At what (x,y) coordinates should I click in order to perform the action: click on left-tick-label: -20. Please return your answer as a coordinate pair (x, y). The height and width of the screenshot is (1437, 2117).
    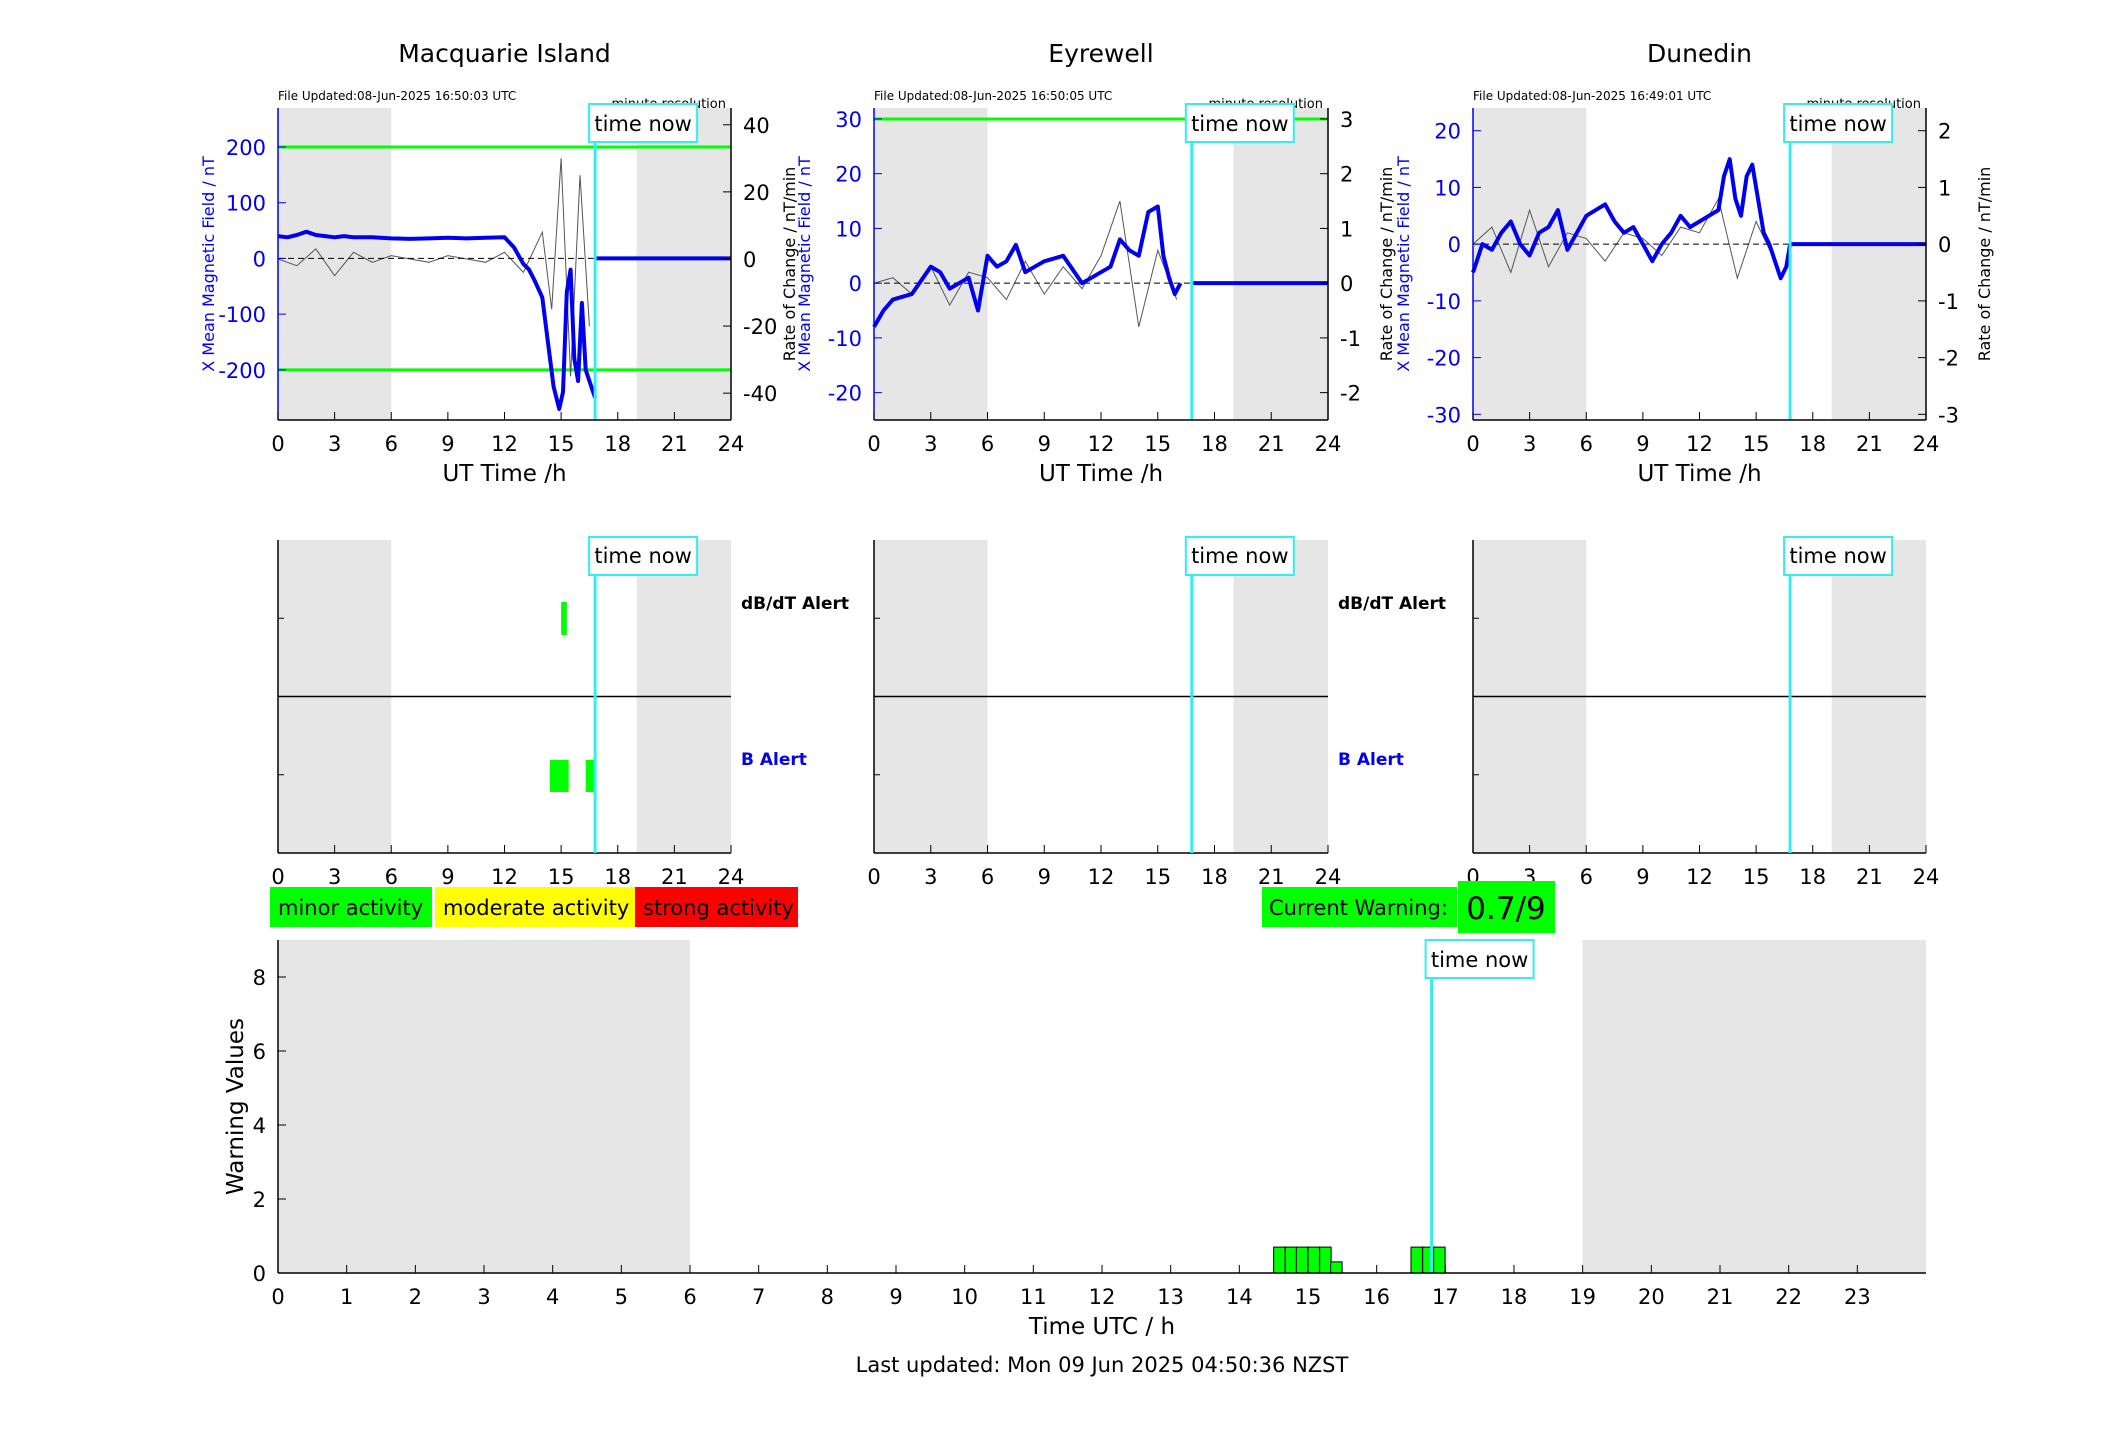
    Looking at the image, I should click on (845, 394).